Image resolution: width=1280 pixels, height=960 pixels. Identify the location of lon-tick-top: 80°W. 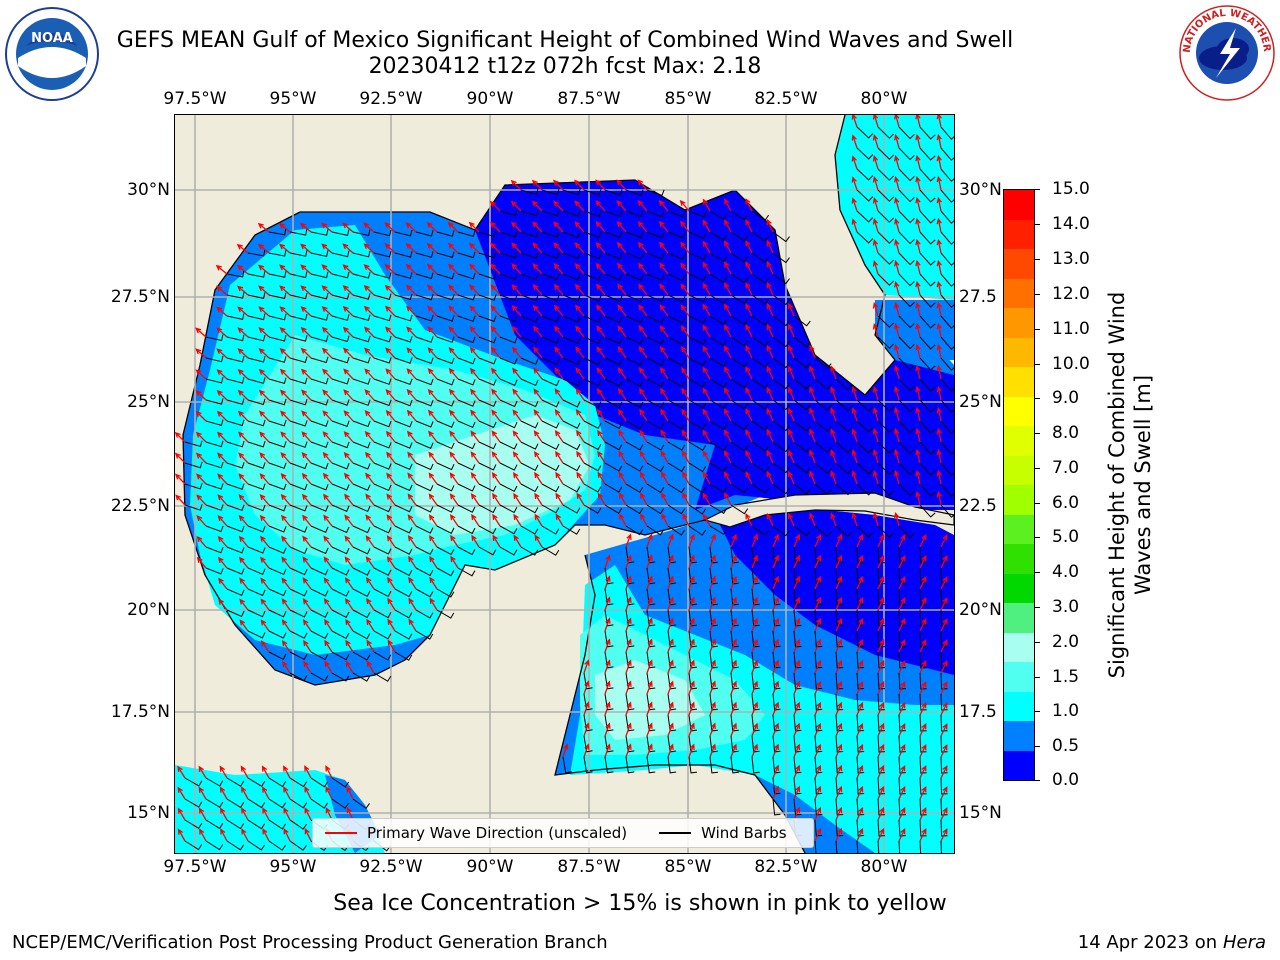
(884, 99).